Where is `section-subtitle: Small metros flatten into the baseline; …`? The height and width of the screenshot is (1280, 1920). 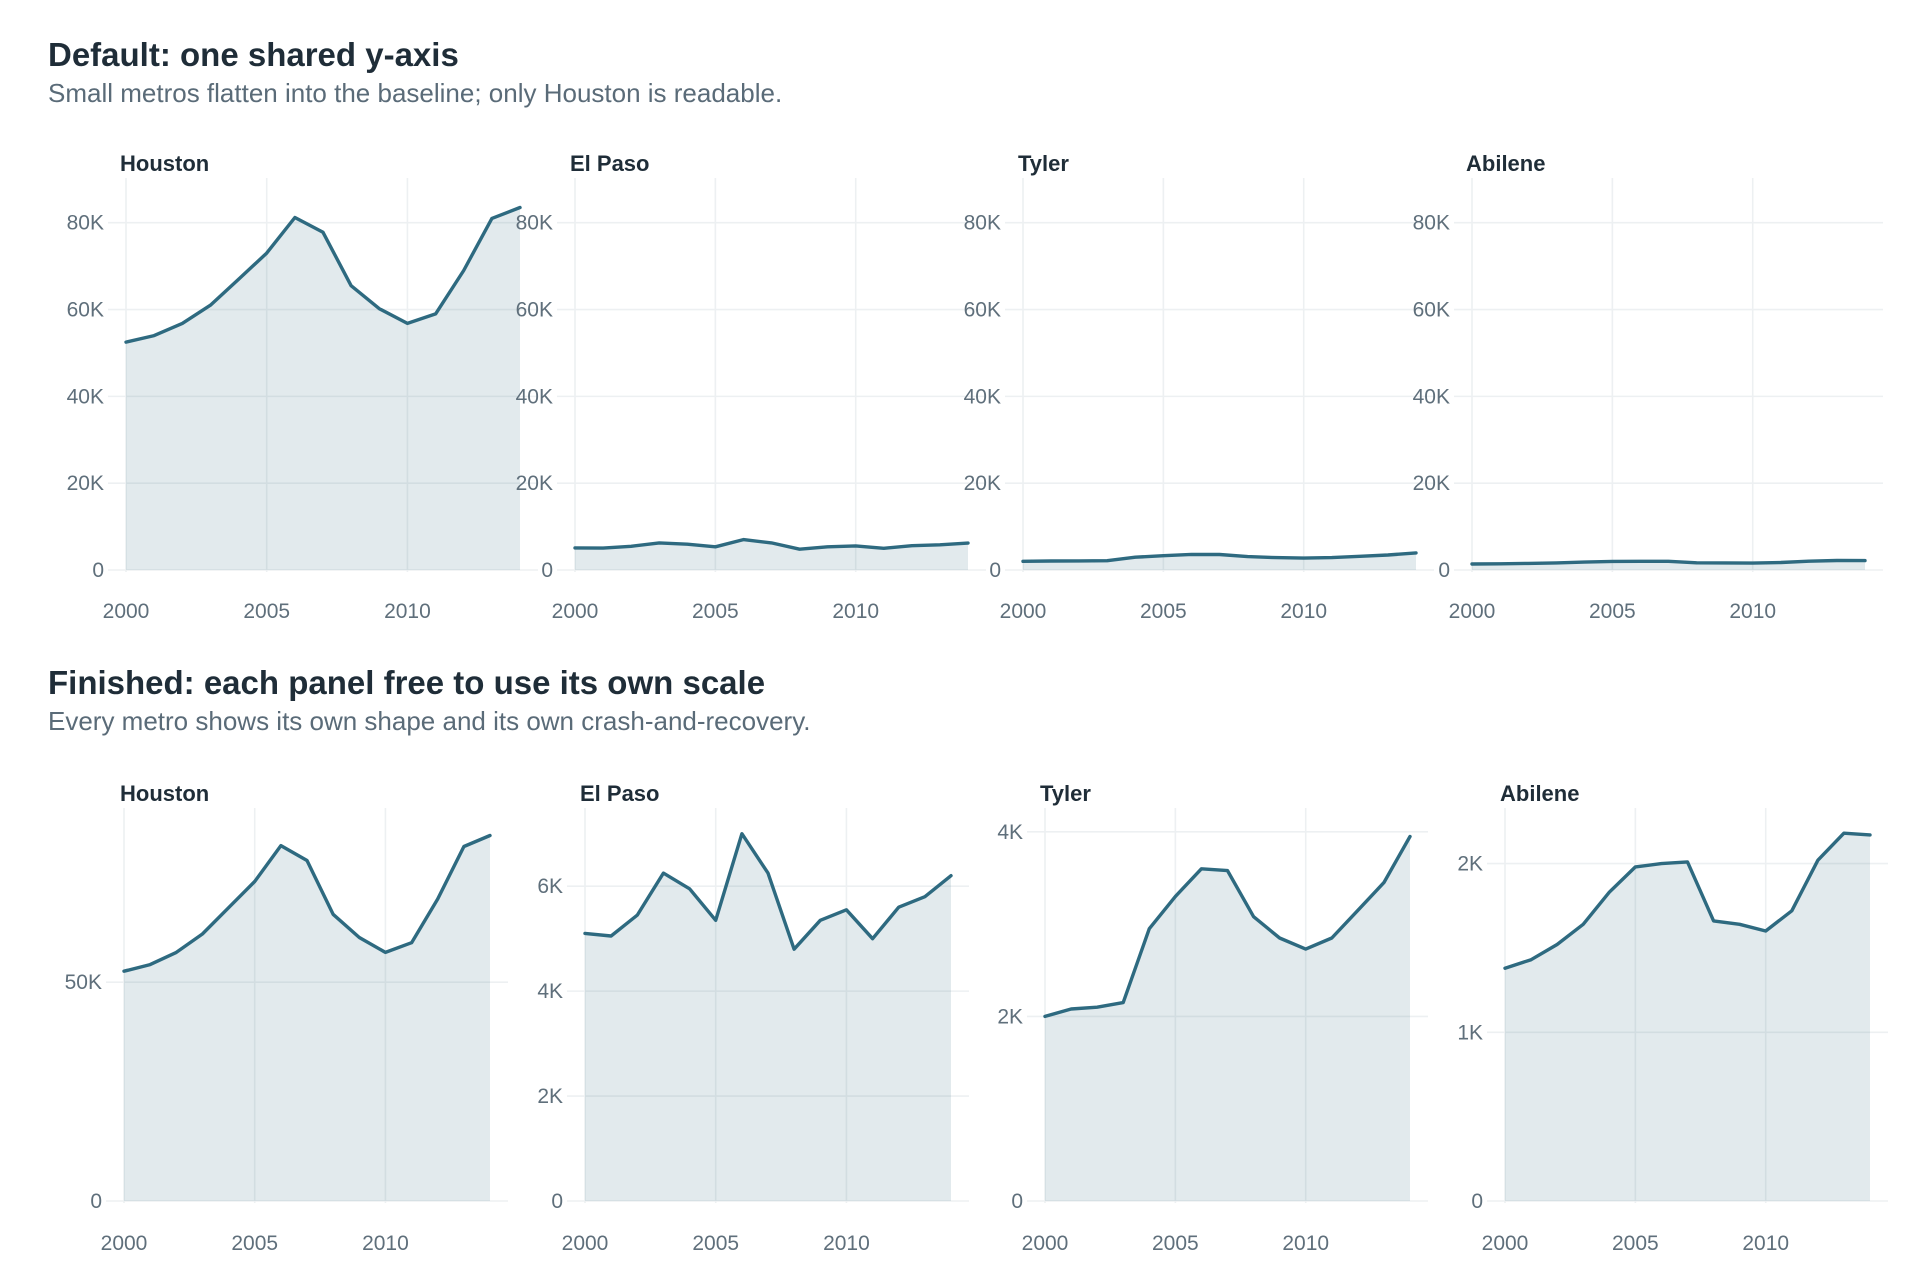 section-subtitle: Small metros flatten into the baseline; … is located at coordinates (415, 93).